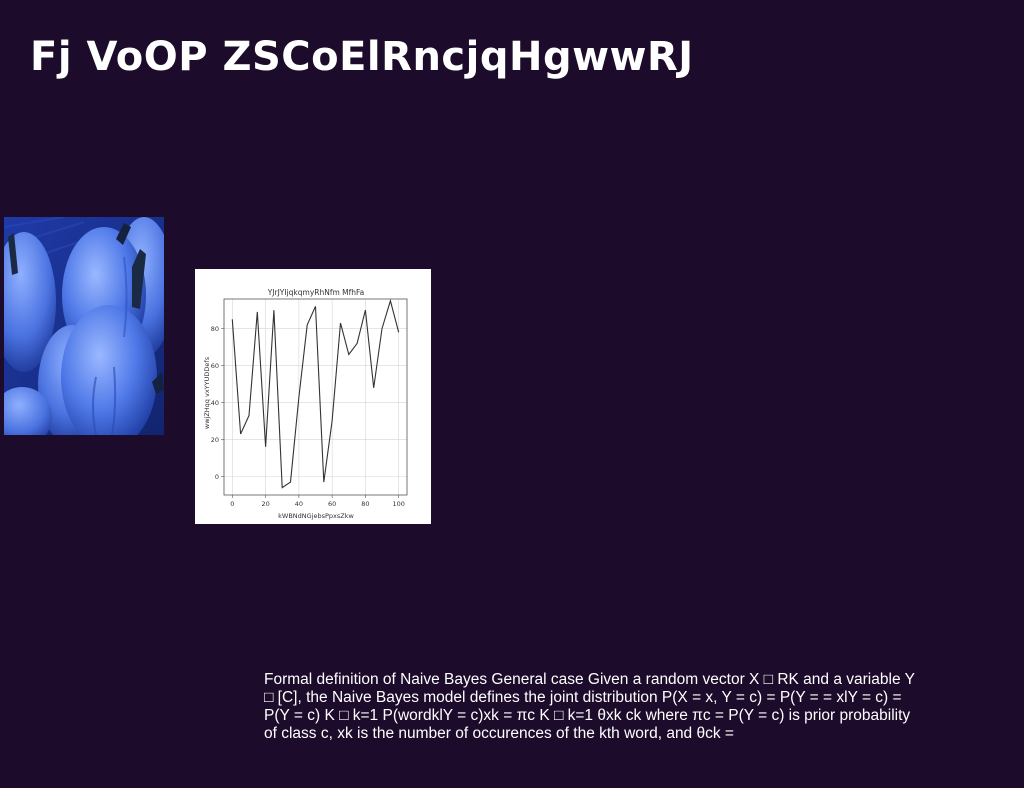  What do you see at coordinates (316, 292) in the screenshot?
I see `chart-title: YJrJYIjqkqmyRhNfm MfhFa` at bounding box center [316, 292].